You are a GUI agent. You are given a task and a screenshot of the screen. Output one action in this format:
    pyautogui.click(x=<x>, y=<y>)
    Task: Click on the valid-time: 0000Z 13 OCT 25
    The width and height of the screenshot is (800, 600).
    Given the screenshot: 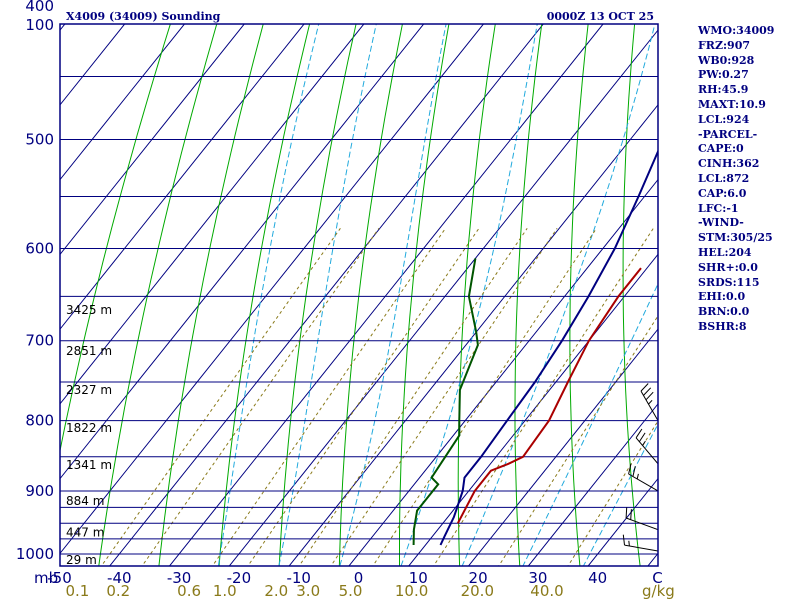 What is the action you would take?
    pyautogui.click(x=600, y=16)
    